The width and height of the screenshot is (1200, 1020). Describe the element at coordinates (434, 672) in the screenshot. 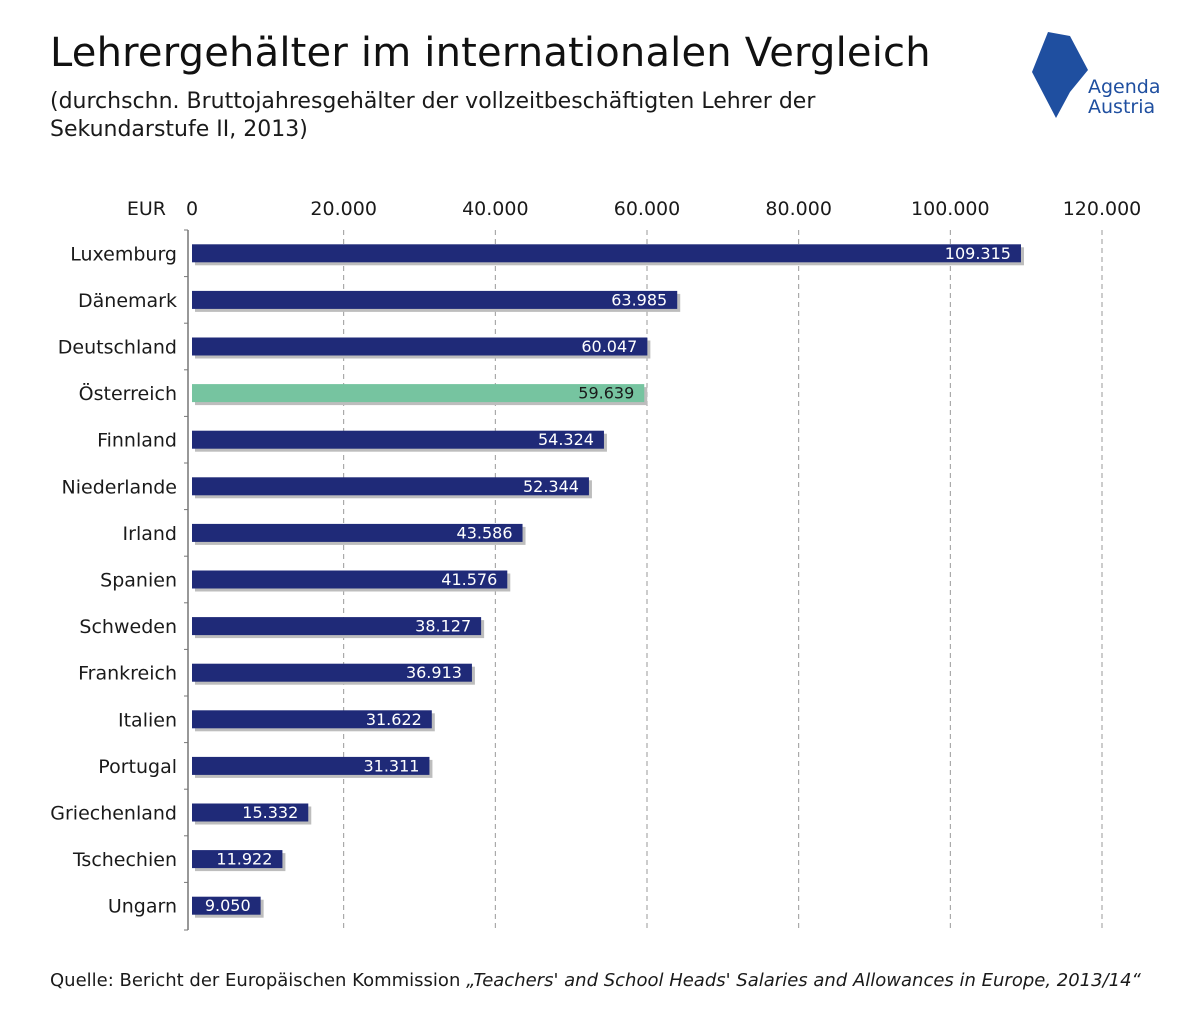

I see `data-label: 36.913` at that location.